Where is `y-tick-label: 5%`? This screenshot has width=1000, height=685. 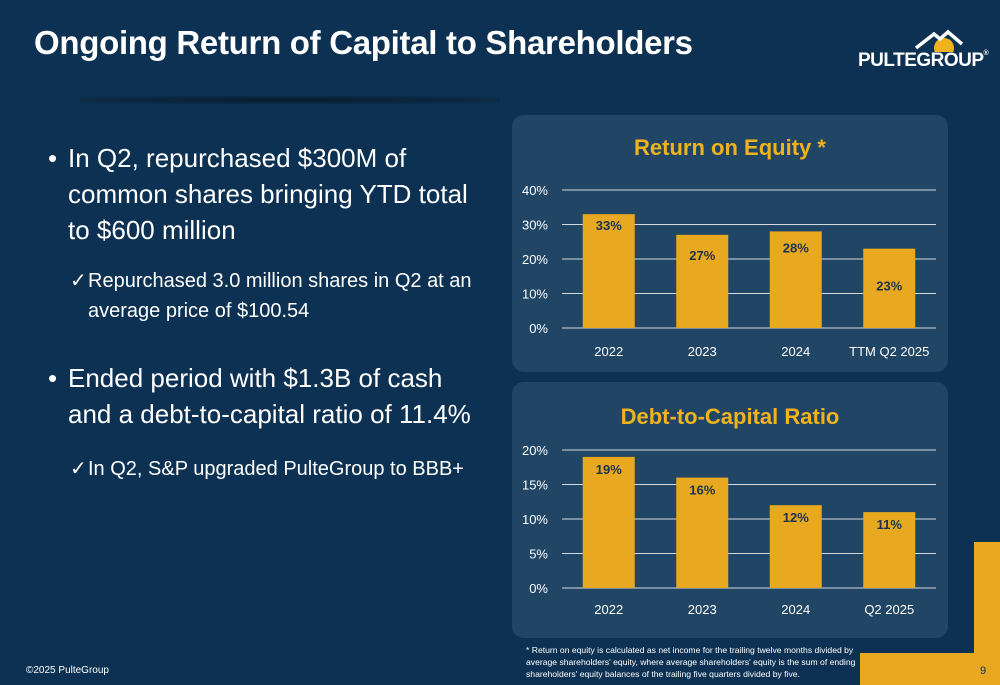
y-tick-label: 5% is located at coordinates (538, 554).